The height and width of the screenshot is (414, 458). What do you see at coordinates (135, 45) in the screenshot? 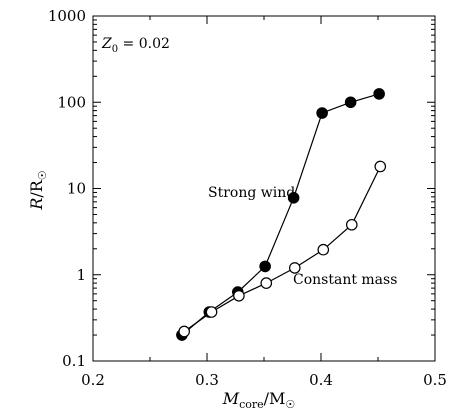
I see `metallicity-annotation: Z0 = 0.02` at bounding box center [135, 45].